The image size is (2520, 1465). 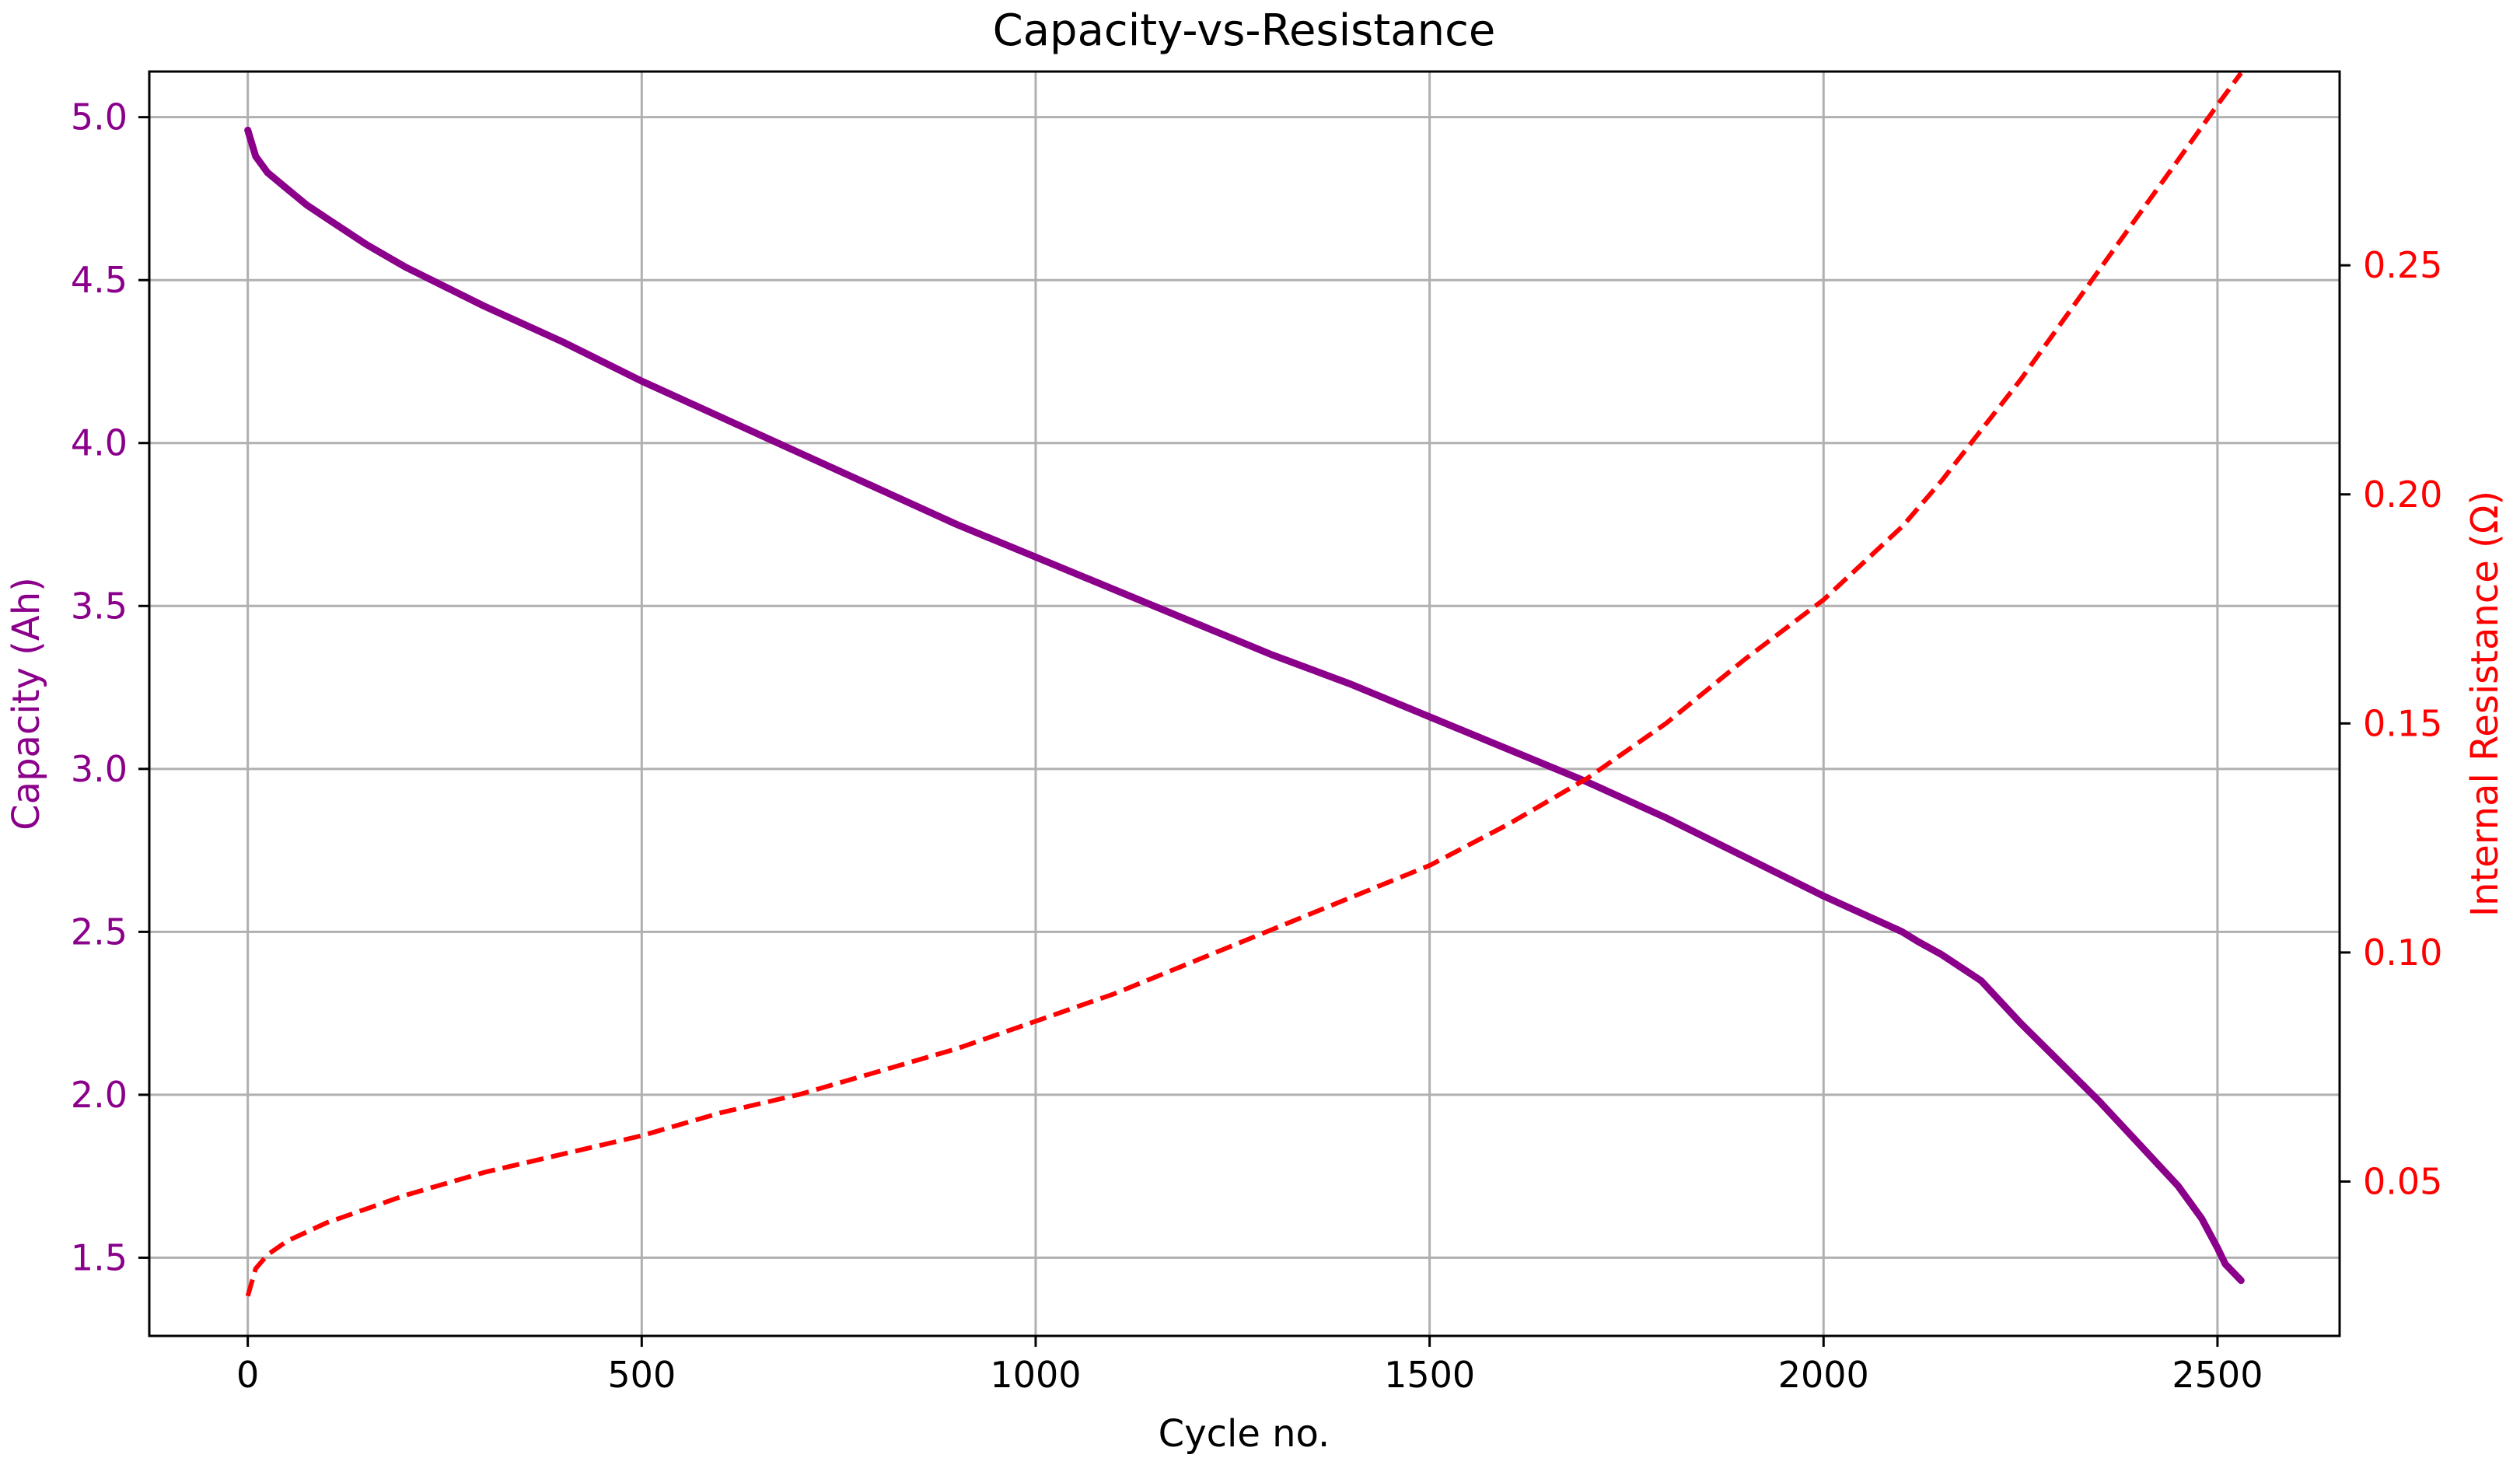 I want to click on y-right-tick-label: 0.25, so click(x=2403, y=265).